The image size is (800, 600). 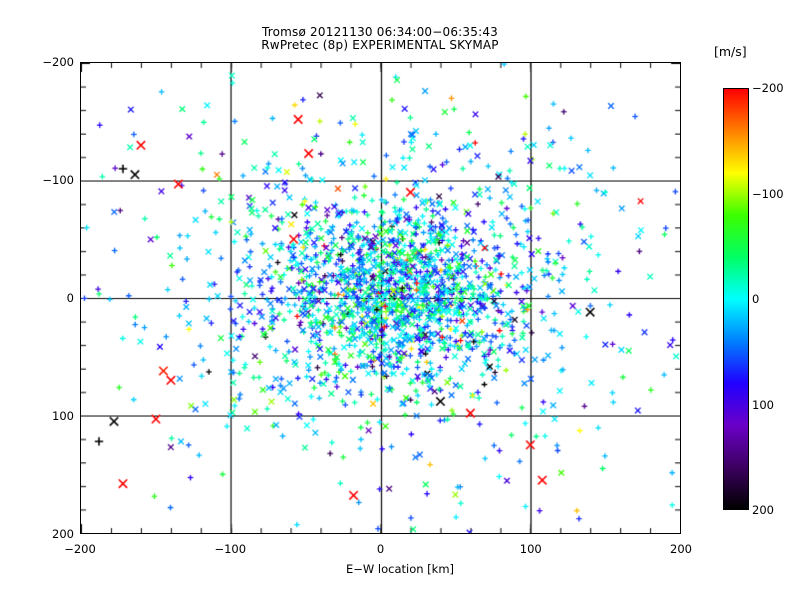 What do you see at coordinates (763, 510) in the screenshot?
I see `colorbar-tick-label: 200` at bounding box center [763, 510].